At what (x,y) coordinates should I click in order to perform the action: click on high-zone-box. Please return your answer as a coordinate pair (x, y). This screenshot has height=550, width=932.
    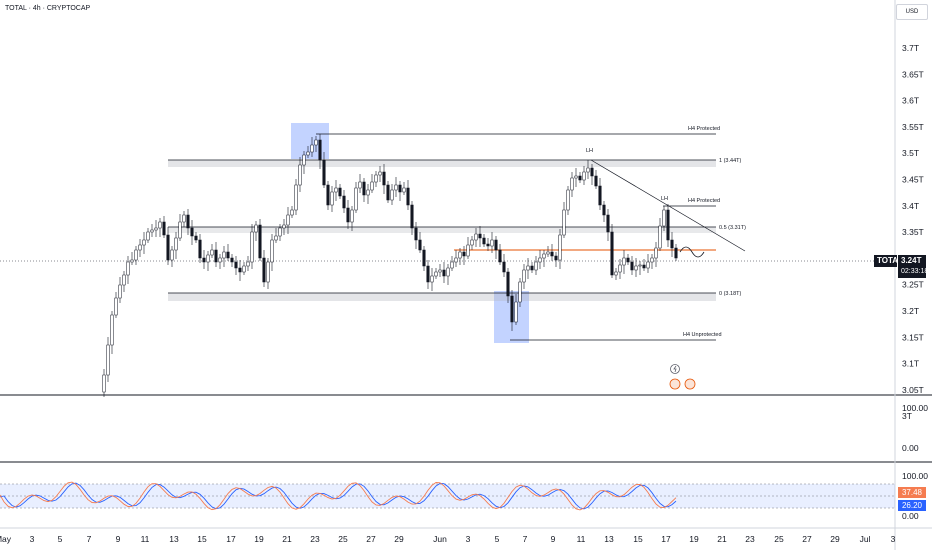
    Looking at the image, I should click on (310, 141).